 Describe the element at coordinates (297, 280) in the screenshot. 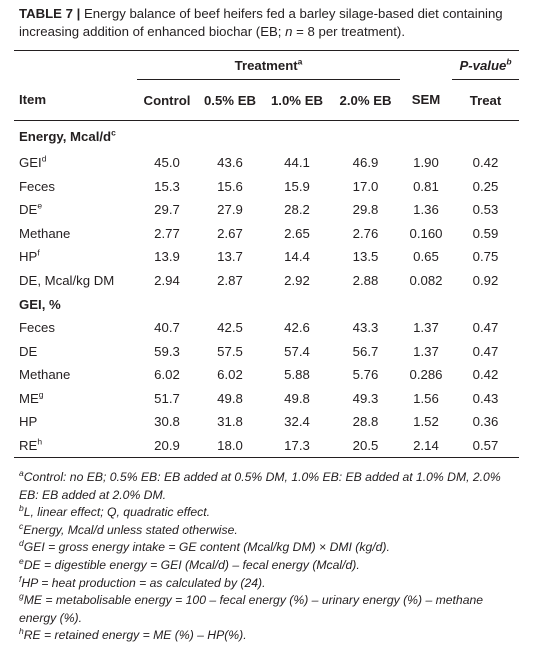

I see `table-cell: 2.92` at that location.